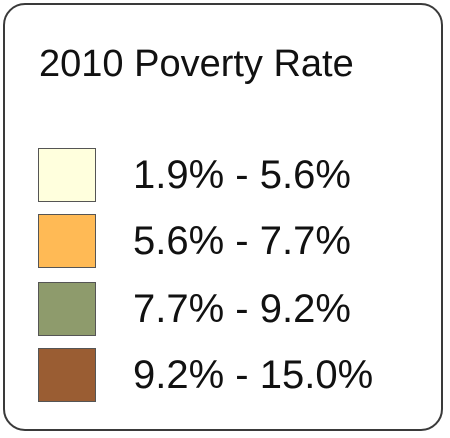 The height and width of the screenshot is (438, 450). I want to click on legend-item: 1.9% - 5.6%, so click(194, 175).